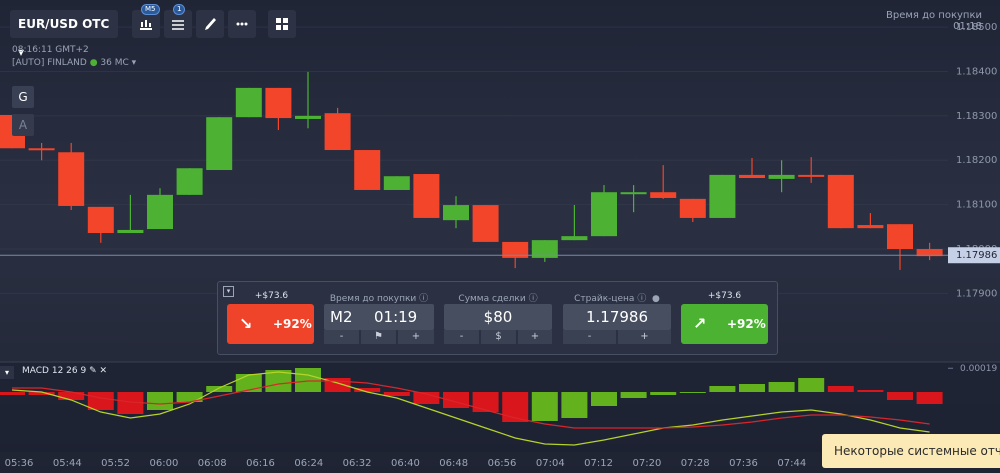 This screenshot has height=473, width=1000. What do you see at coordinates (976, 71) in the screenshot?
I see `y-tick-label: 1.18400` at bounding box center [976, 71].